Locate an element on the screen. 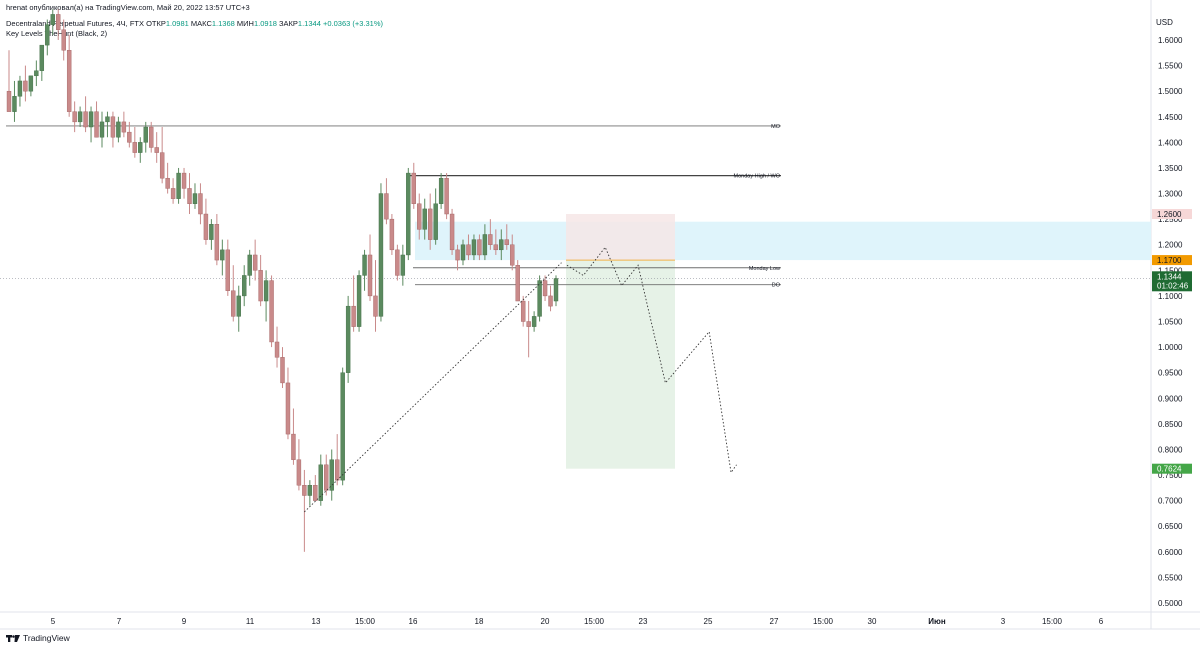 Image resolution: width=1200 pixels, height=649 pixels. projection-path is located at coordinates (651, 360).